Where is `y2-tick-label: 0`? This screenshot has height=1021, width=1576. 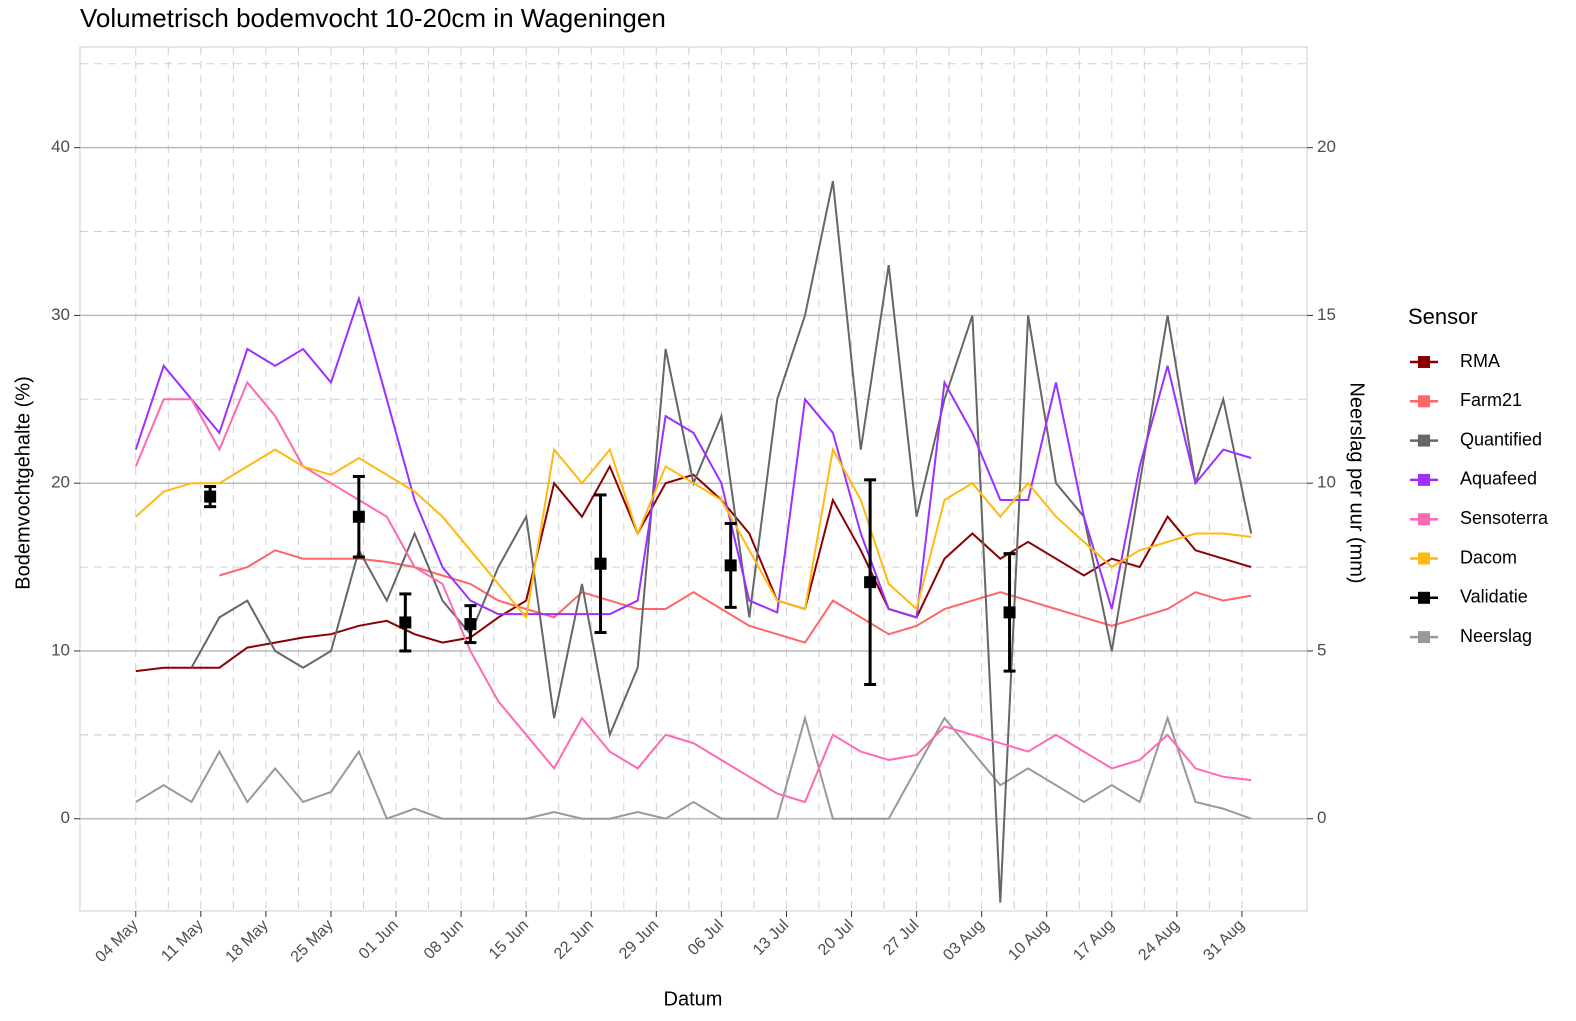
y2-tick-label: 0 is located at coordinates (1321, 817).